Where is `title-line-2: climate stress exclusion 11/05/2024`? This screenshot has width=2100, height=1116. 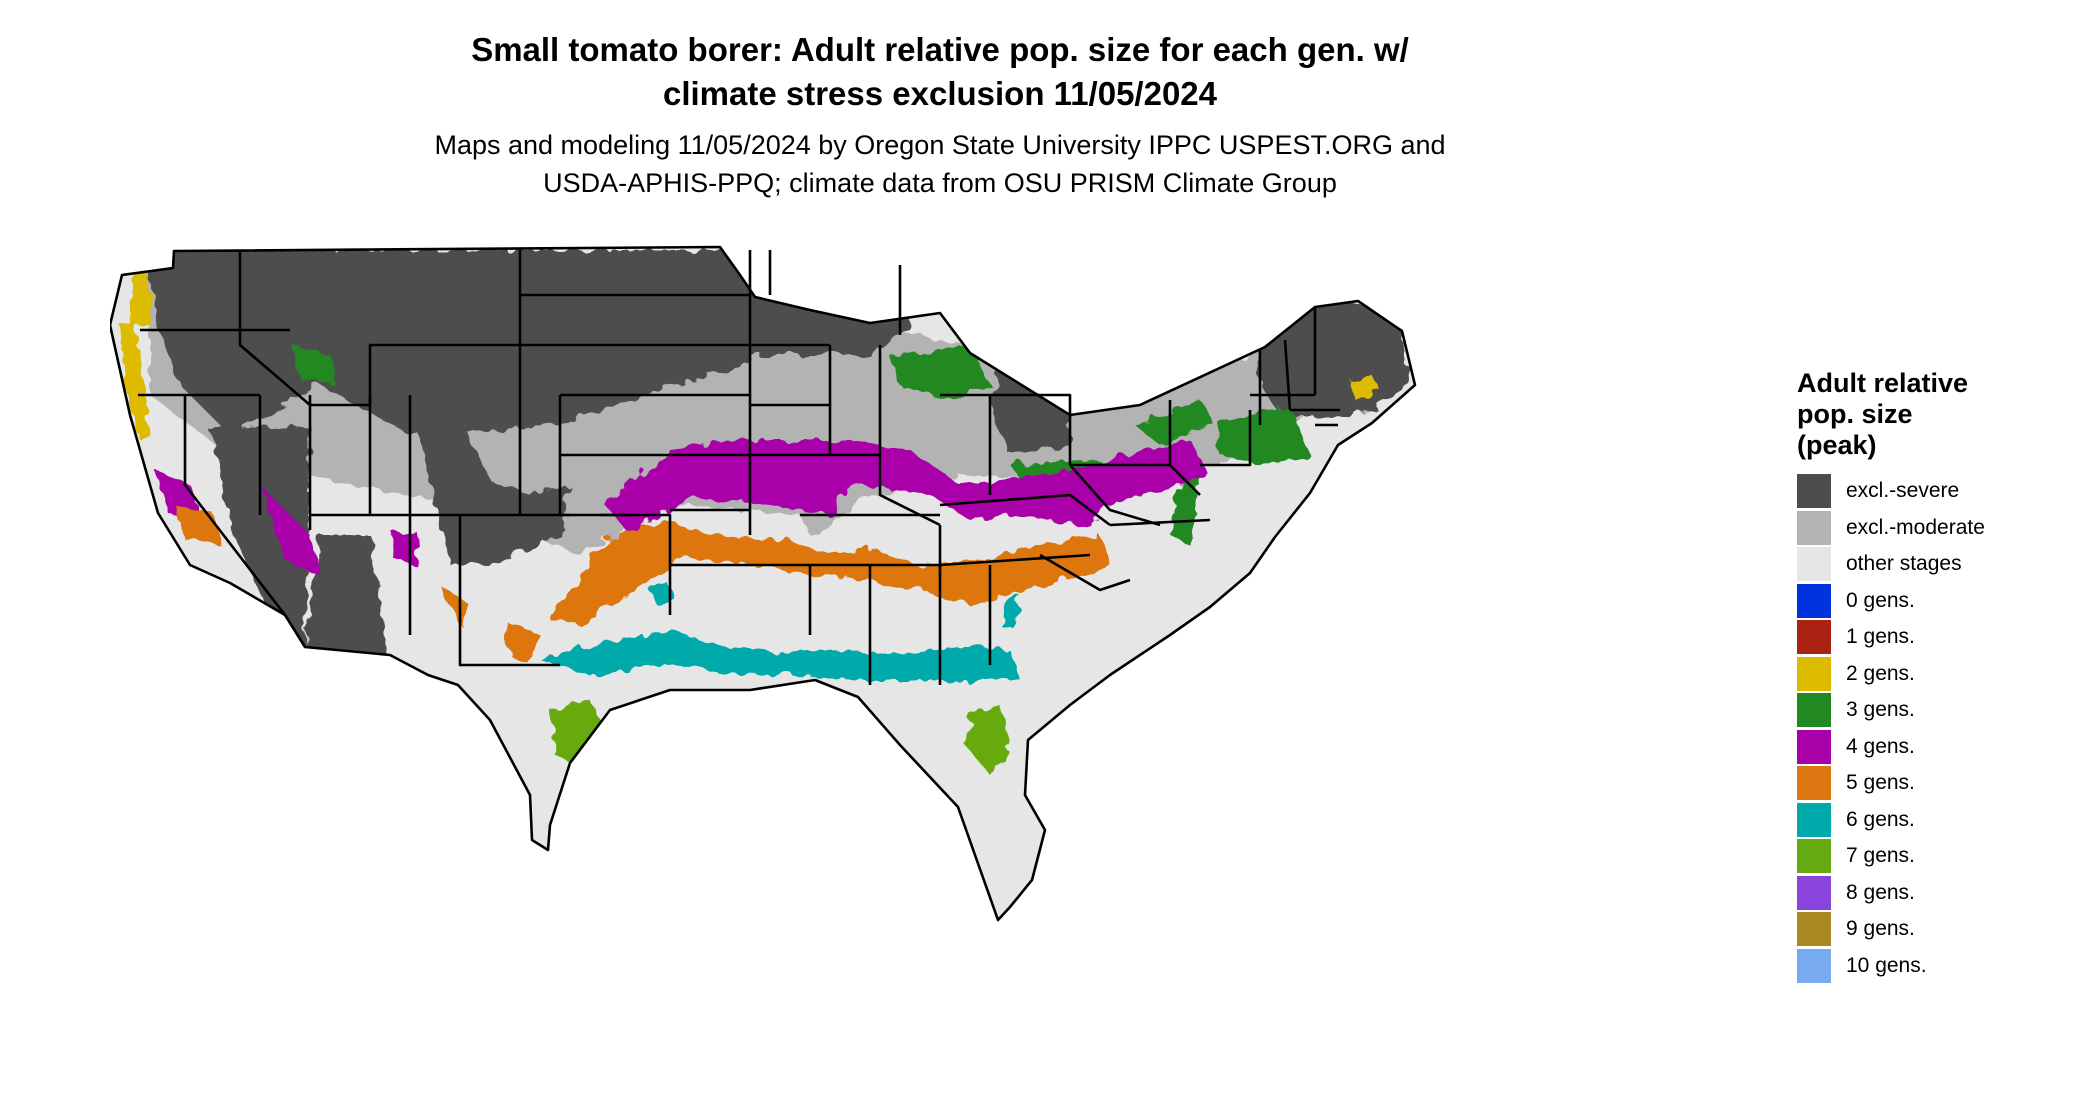
title-line-2: climate stress exclusion 11/05/2024 is located at coordinates (940, 93).